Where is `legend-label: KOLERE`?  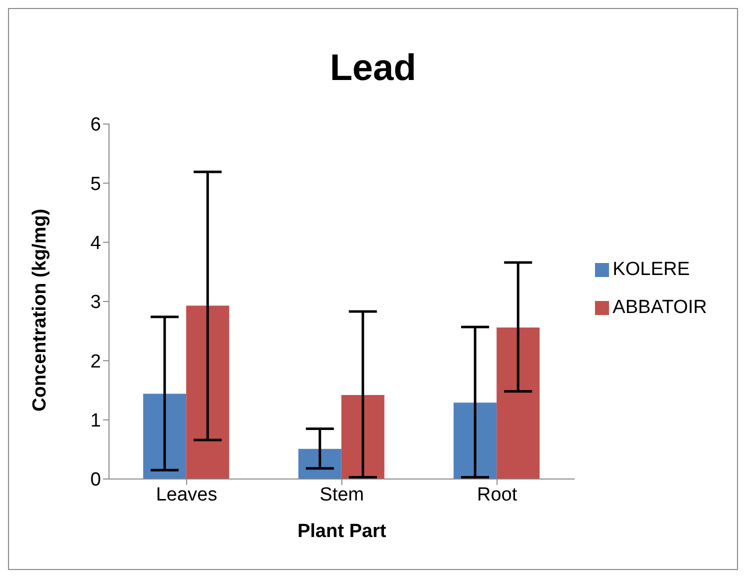
legend-label: KOLERE is located at coordinates (651, 269).